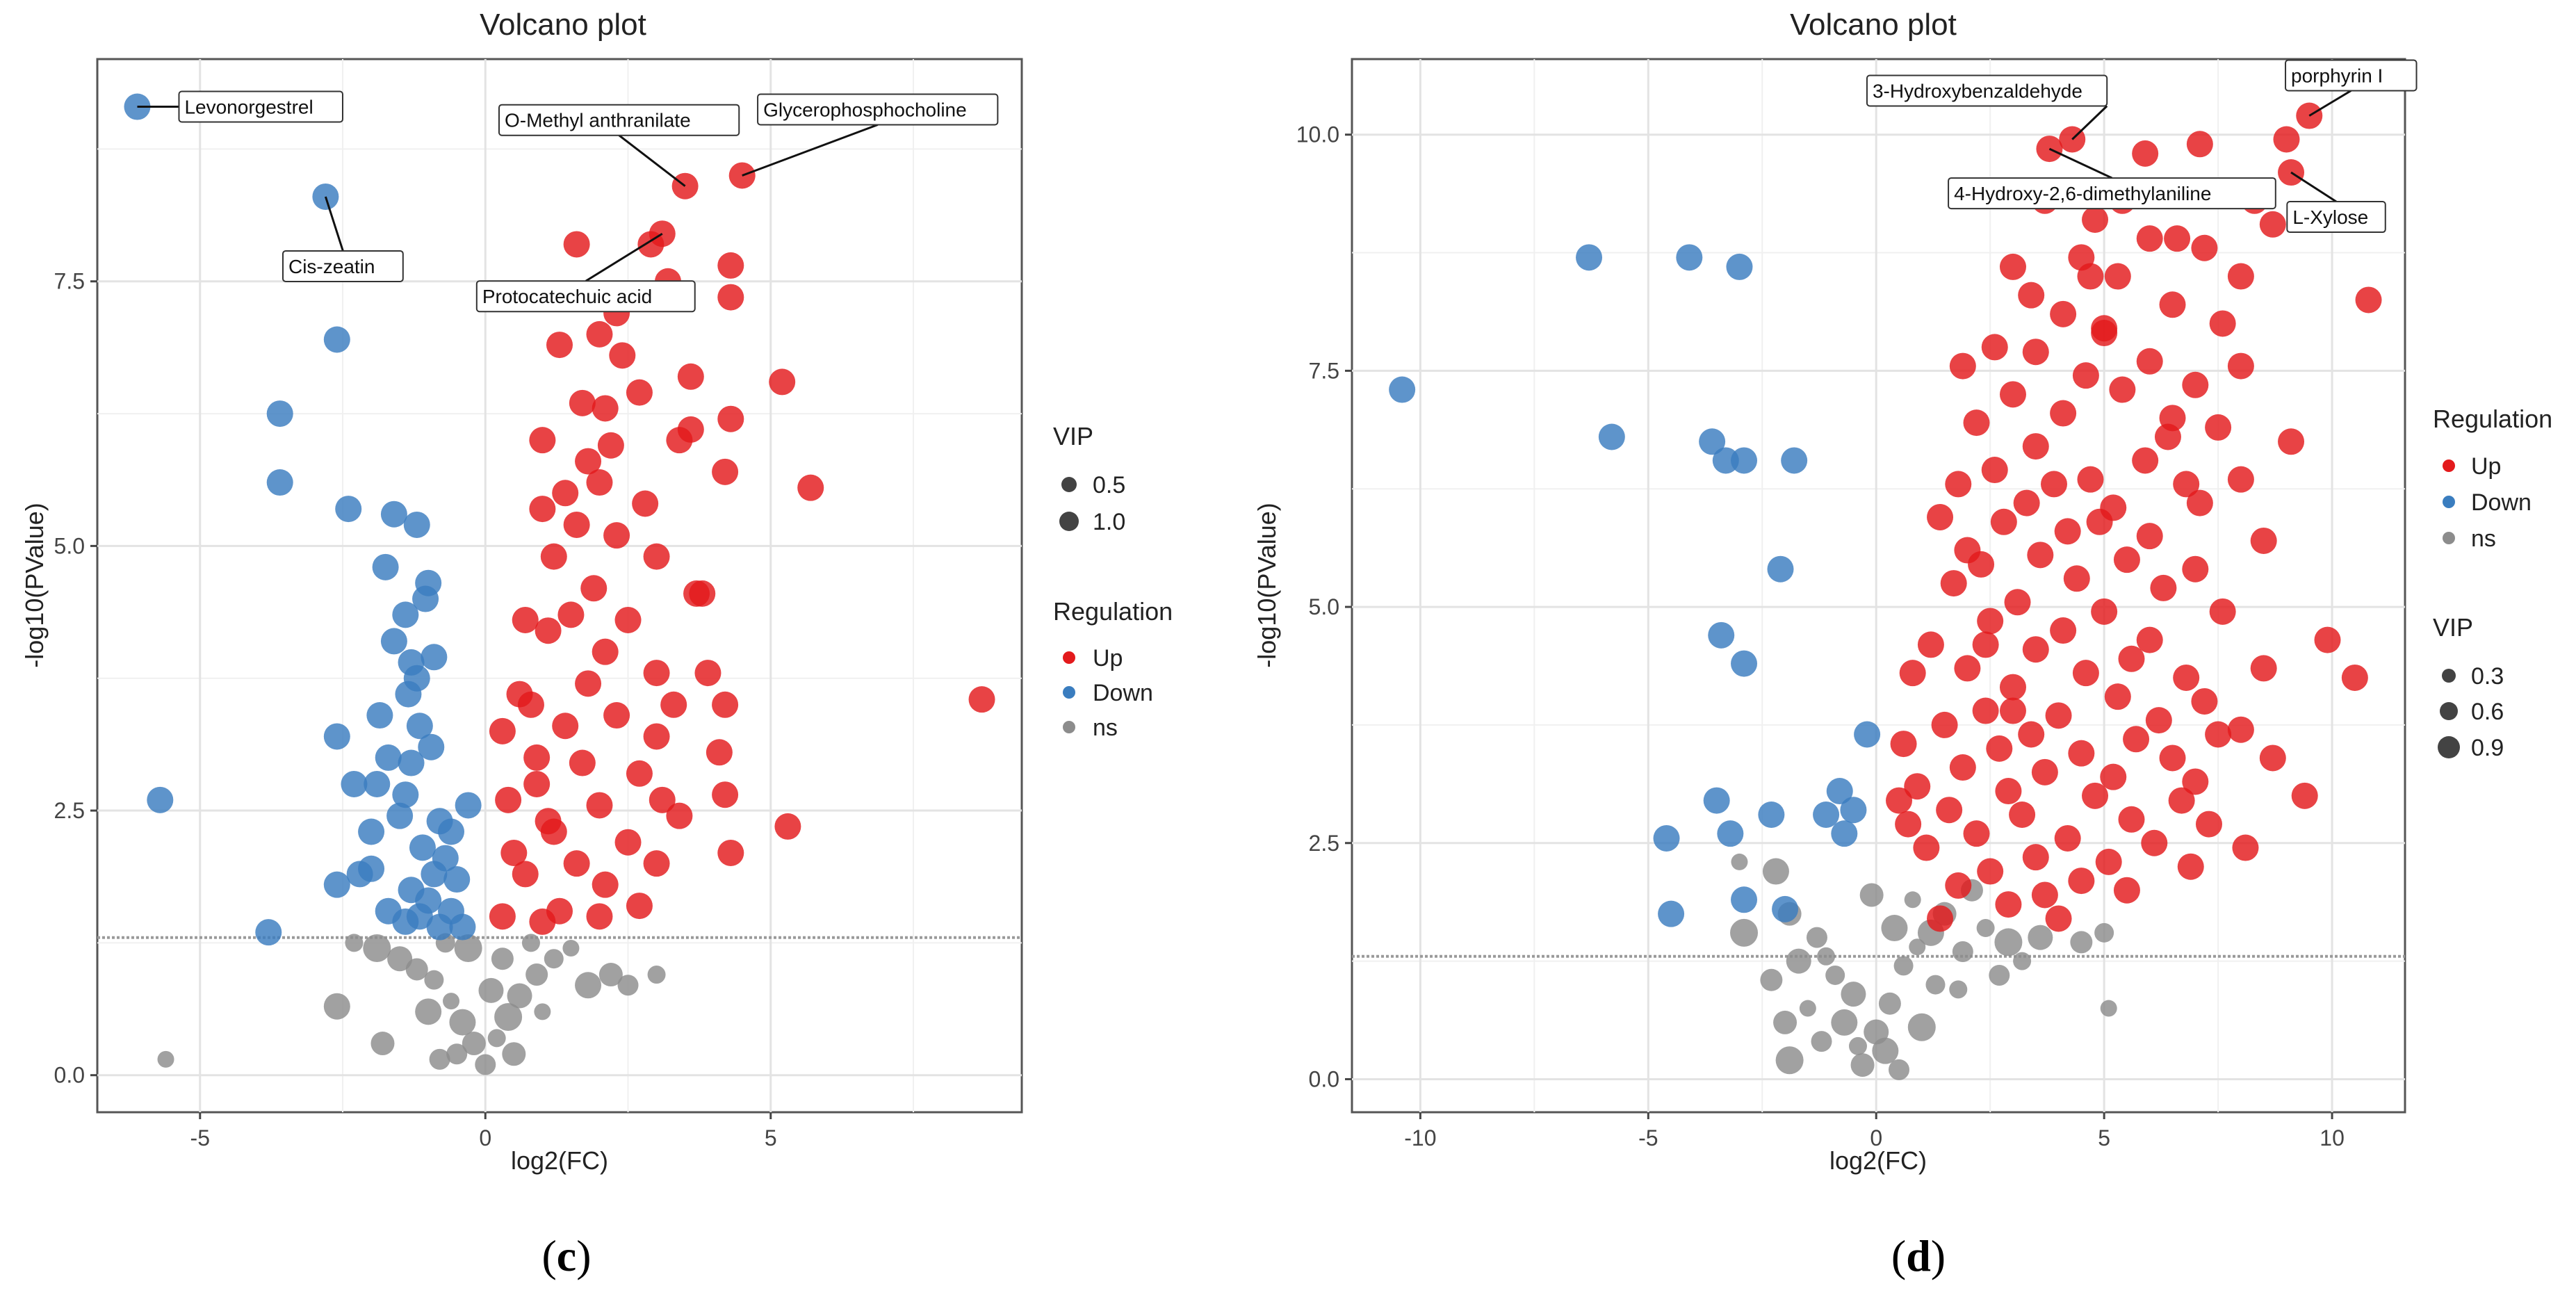 This screenshot has width=2576, height=1302. What do you see at coordinates (1938, 1255) in the screenshot?
I see `caption-close-paren: )` at bounding box center [1938, 1255].